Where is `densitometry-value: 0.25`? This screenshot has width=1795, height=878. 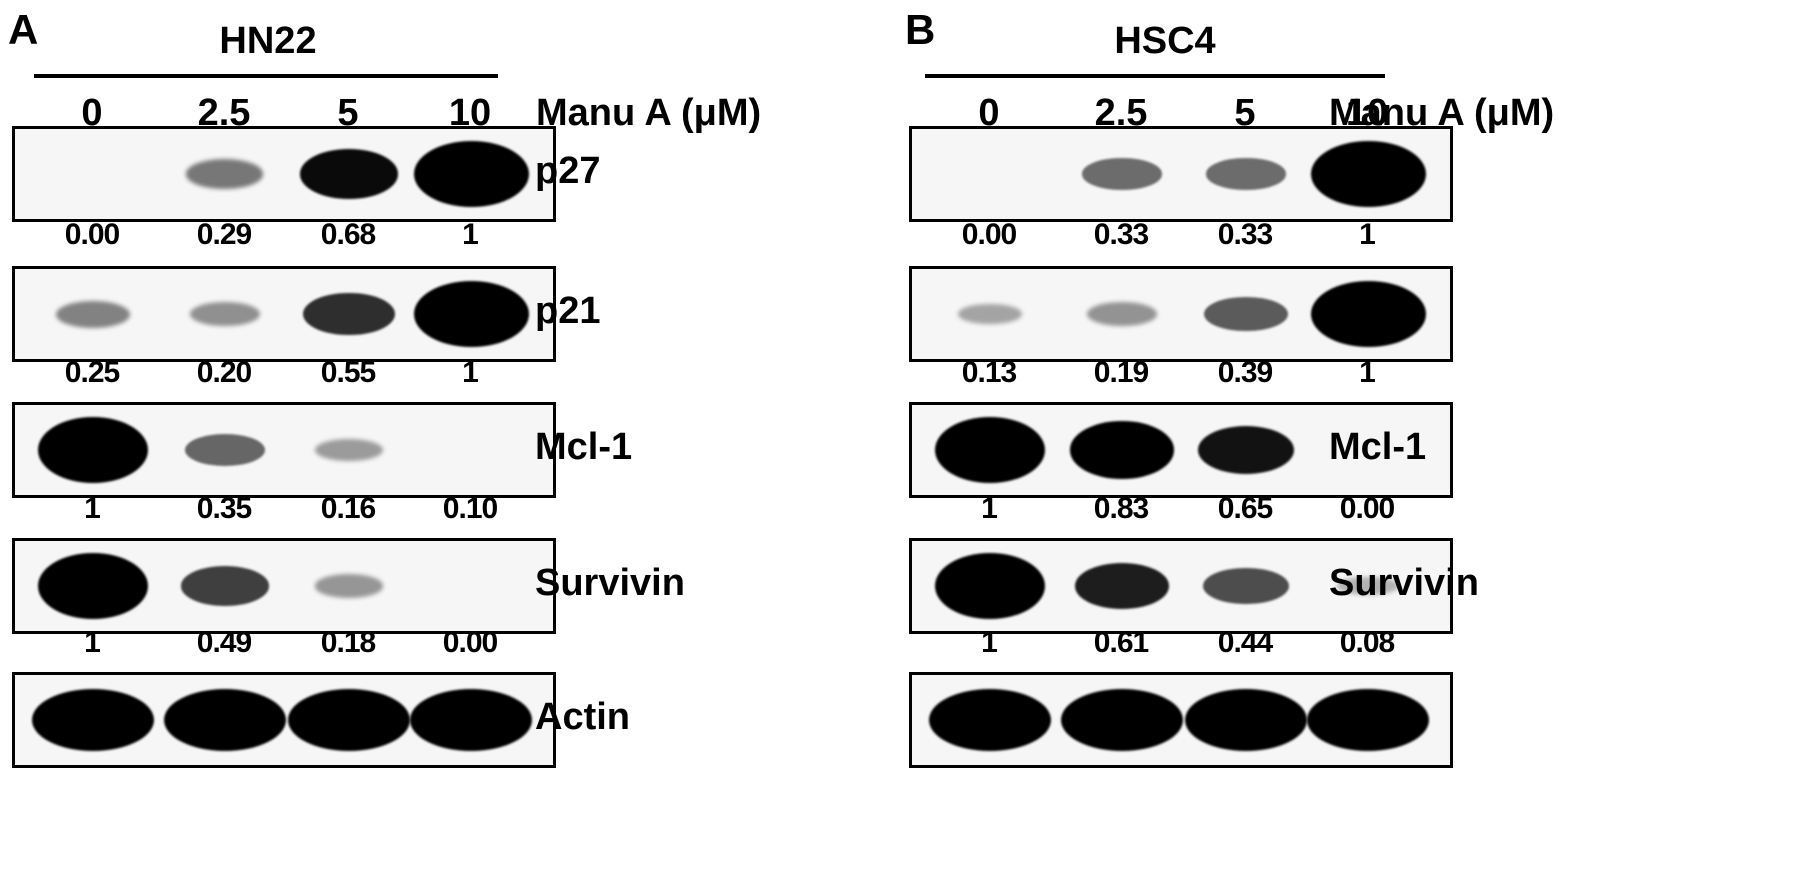
densitometry-value: 0.25 is located at coordinates (92, 372).